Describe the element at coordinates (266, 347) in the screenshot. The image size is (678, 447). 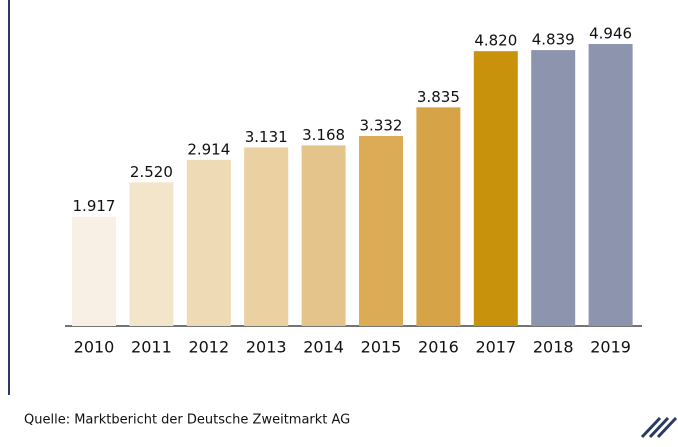
I see `x-tick-label: 2013` at that location.